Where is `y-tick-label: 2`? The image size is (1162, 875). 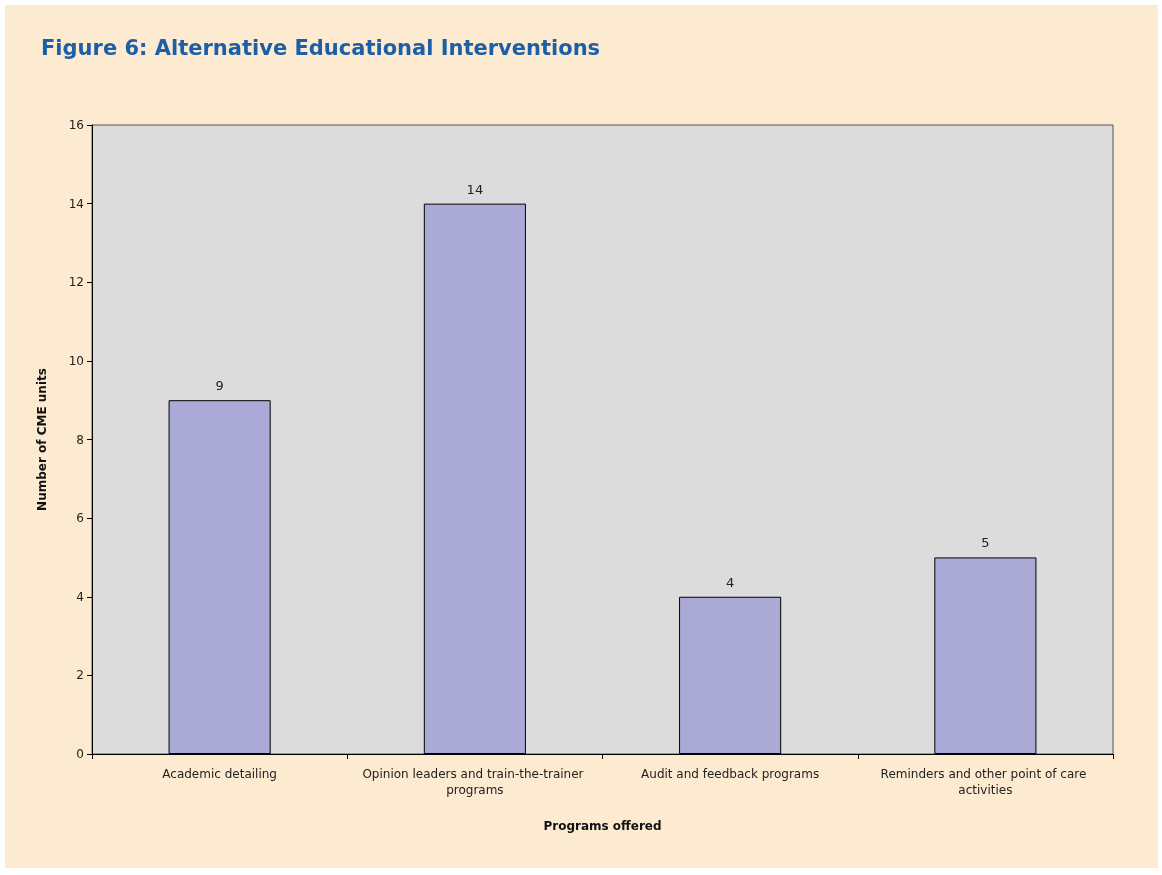
y-tick-label: 2 is located at coordinates (80, 675).